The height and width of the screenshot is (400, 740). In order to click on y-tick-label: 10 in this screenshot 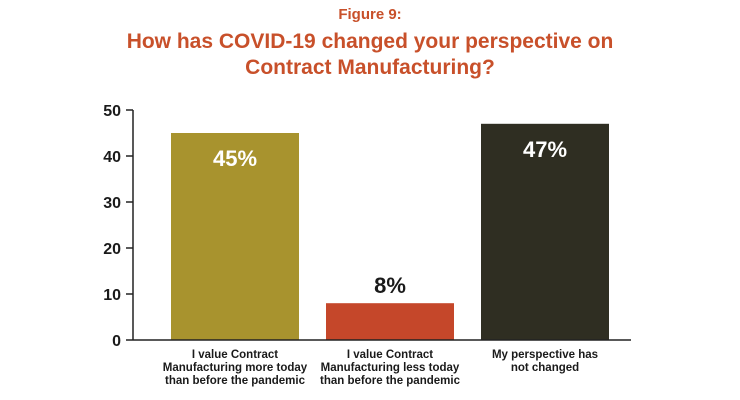, I will do `click(112, 295)`.